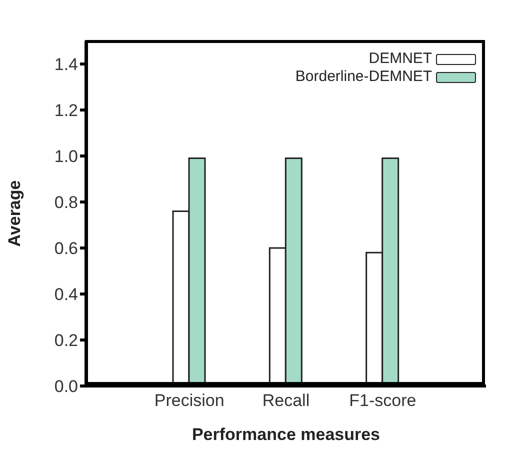  I want to click on x-tick-label: F1-score, so click(382, 400).